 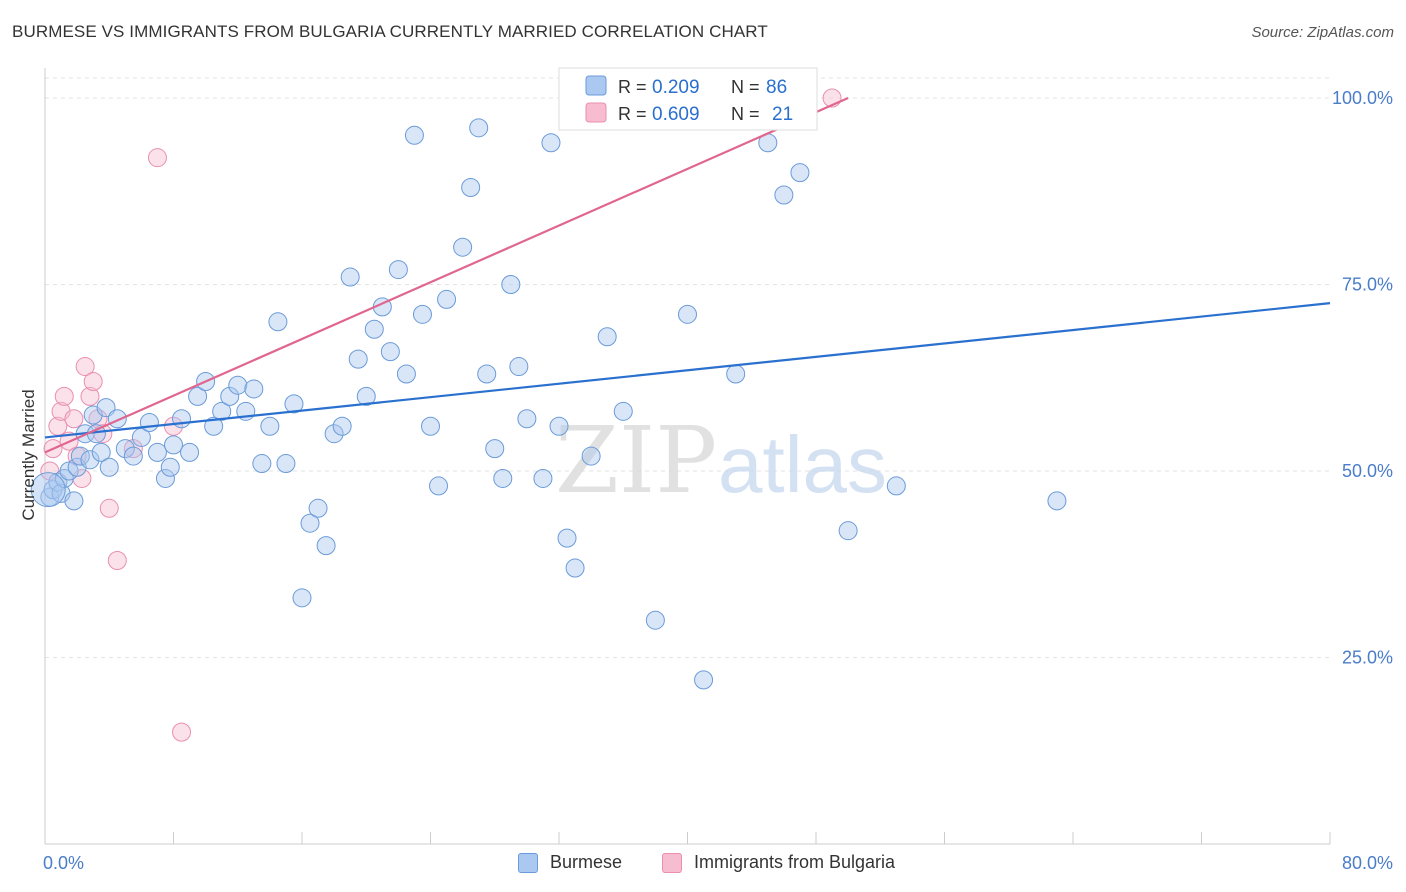 I want to click on bottom-legend-bulgaria: Immigrants from Bulgaria, so click(x=778, y=862).